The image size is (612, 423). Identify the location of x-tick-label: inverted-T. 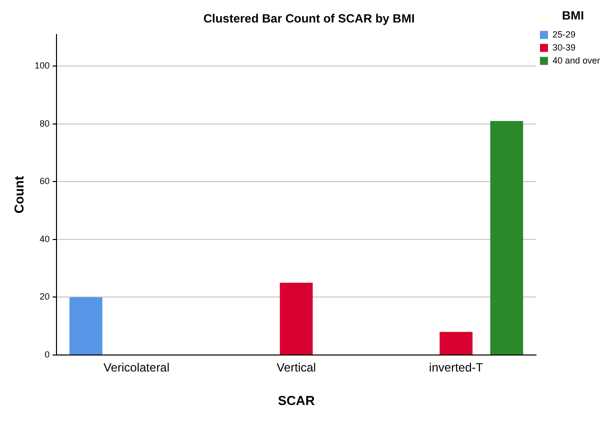
(456, 367).